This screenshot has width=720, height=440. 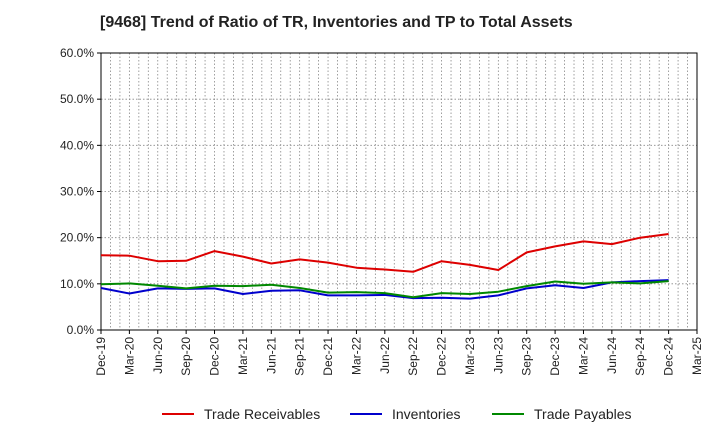 I want to click on x-tick-label: Jun-20, so click(x=158, y=355).